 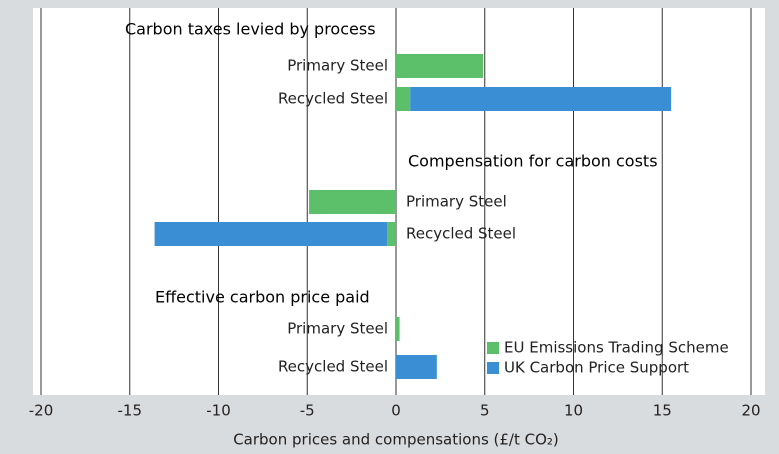 What do you see at coordinates (262, 297) in the screenshot?
I see `group-title: Effective carbon price paid` at bounding box center [262, 297].